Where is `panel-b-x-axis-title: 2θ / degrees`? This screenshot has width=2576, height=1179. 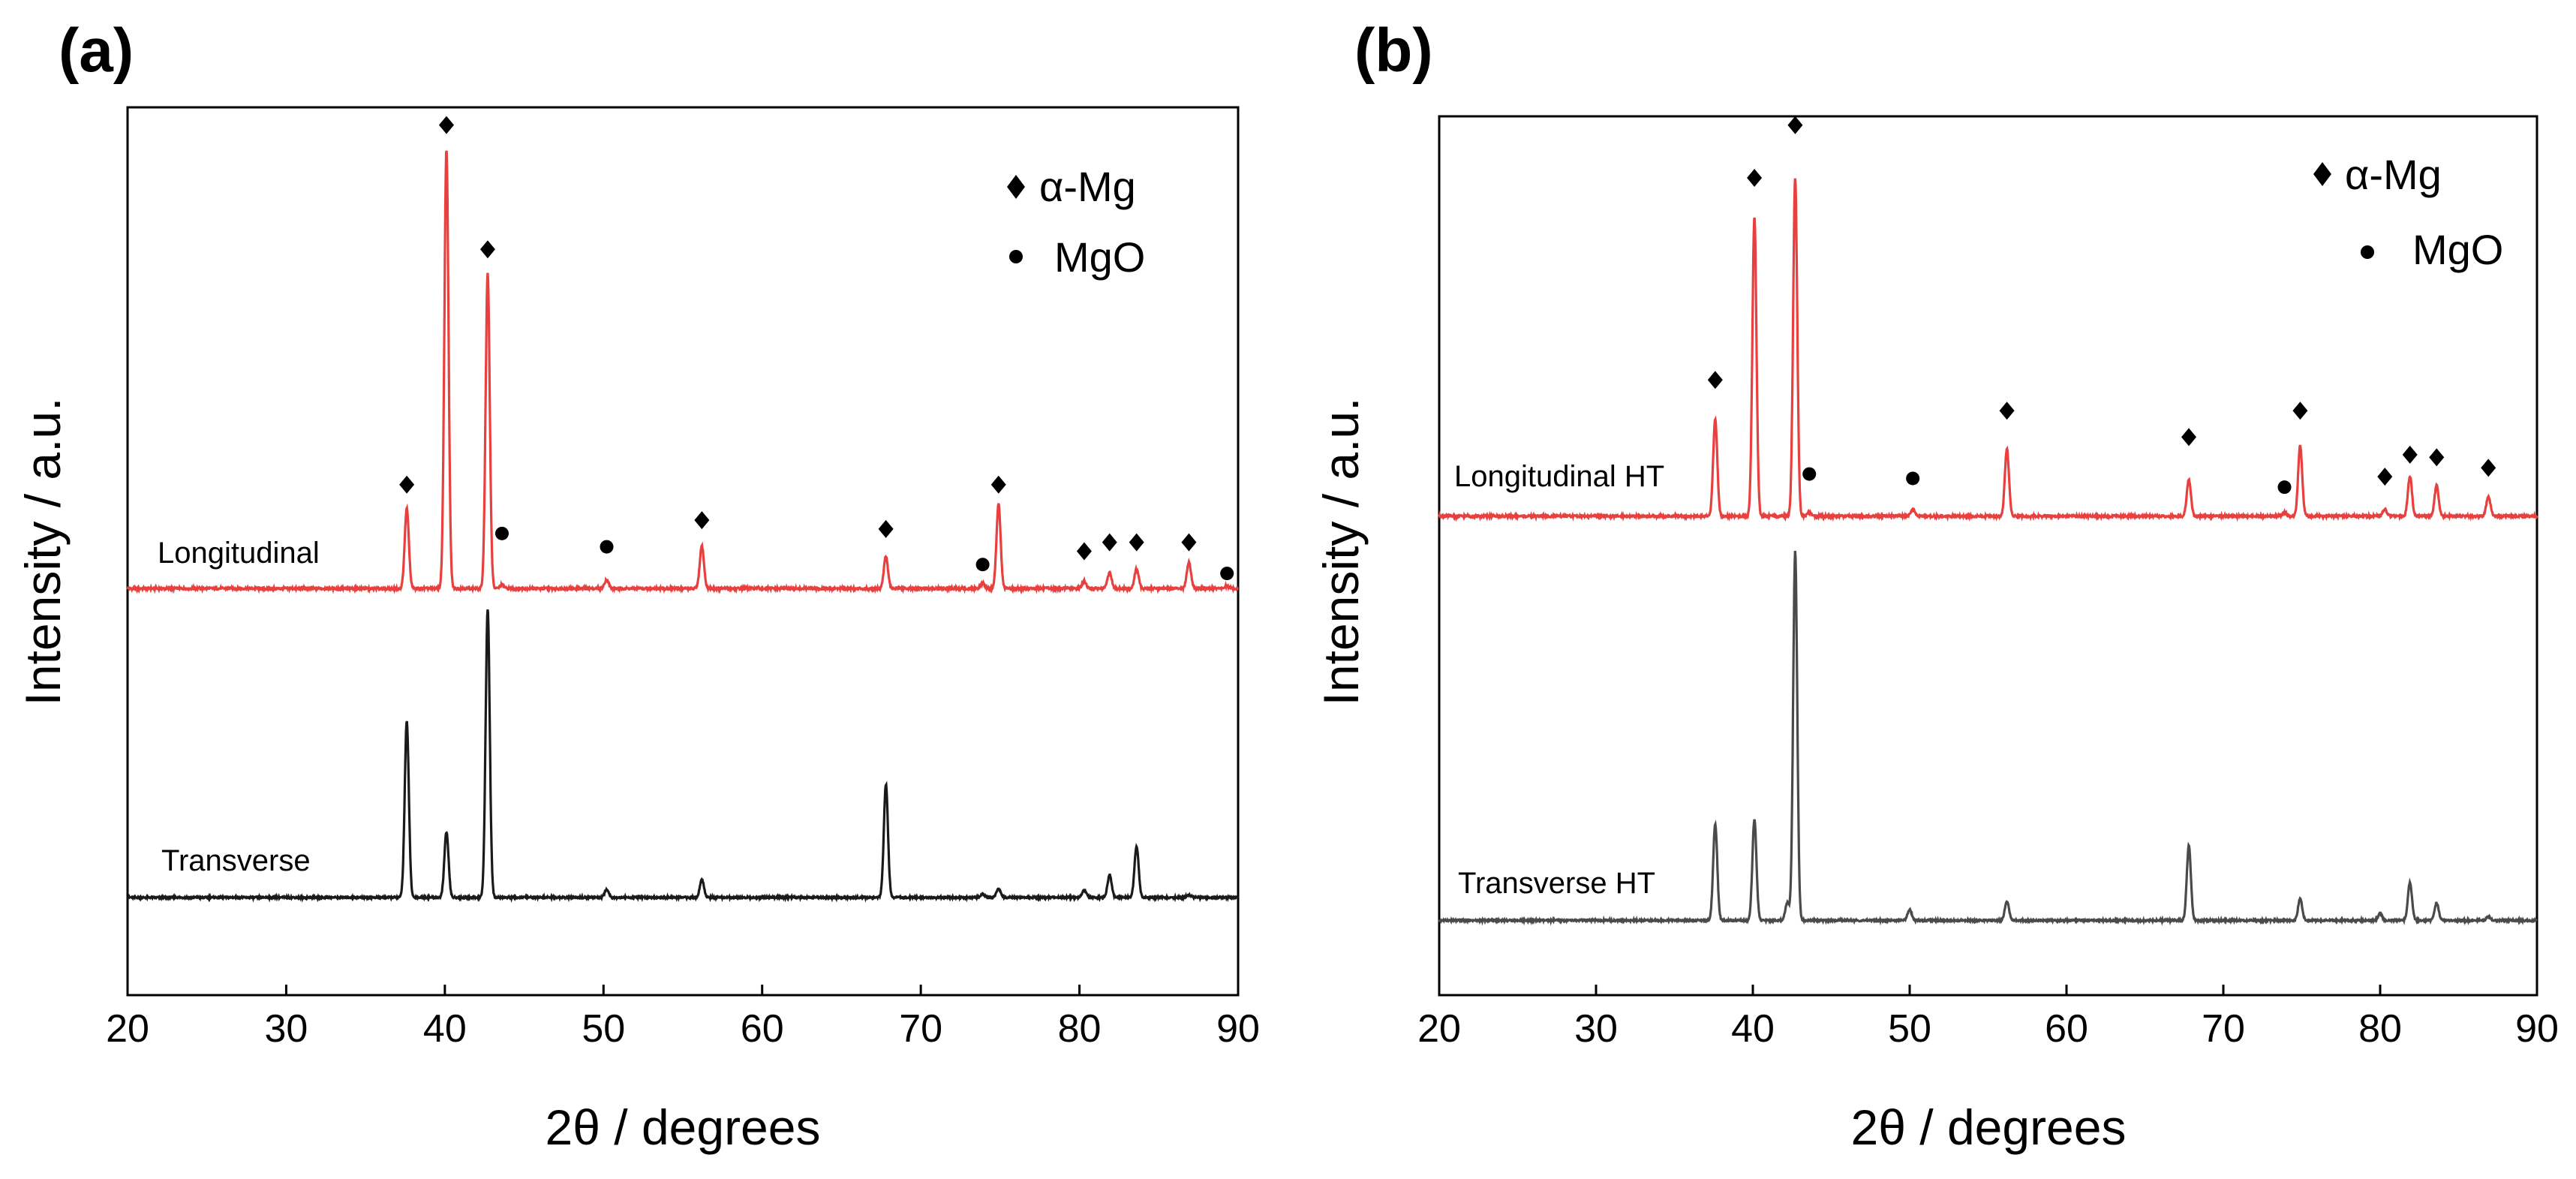 panel-b-x-axis-title: 2θ / degrees is located at coordinates (1989, 1127).